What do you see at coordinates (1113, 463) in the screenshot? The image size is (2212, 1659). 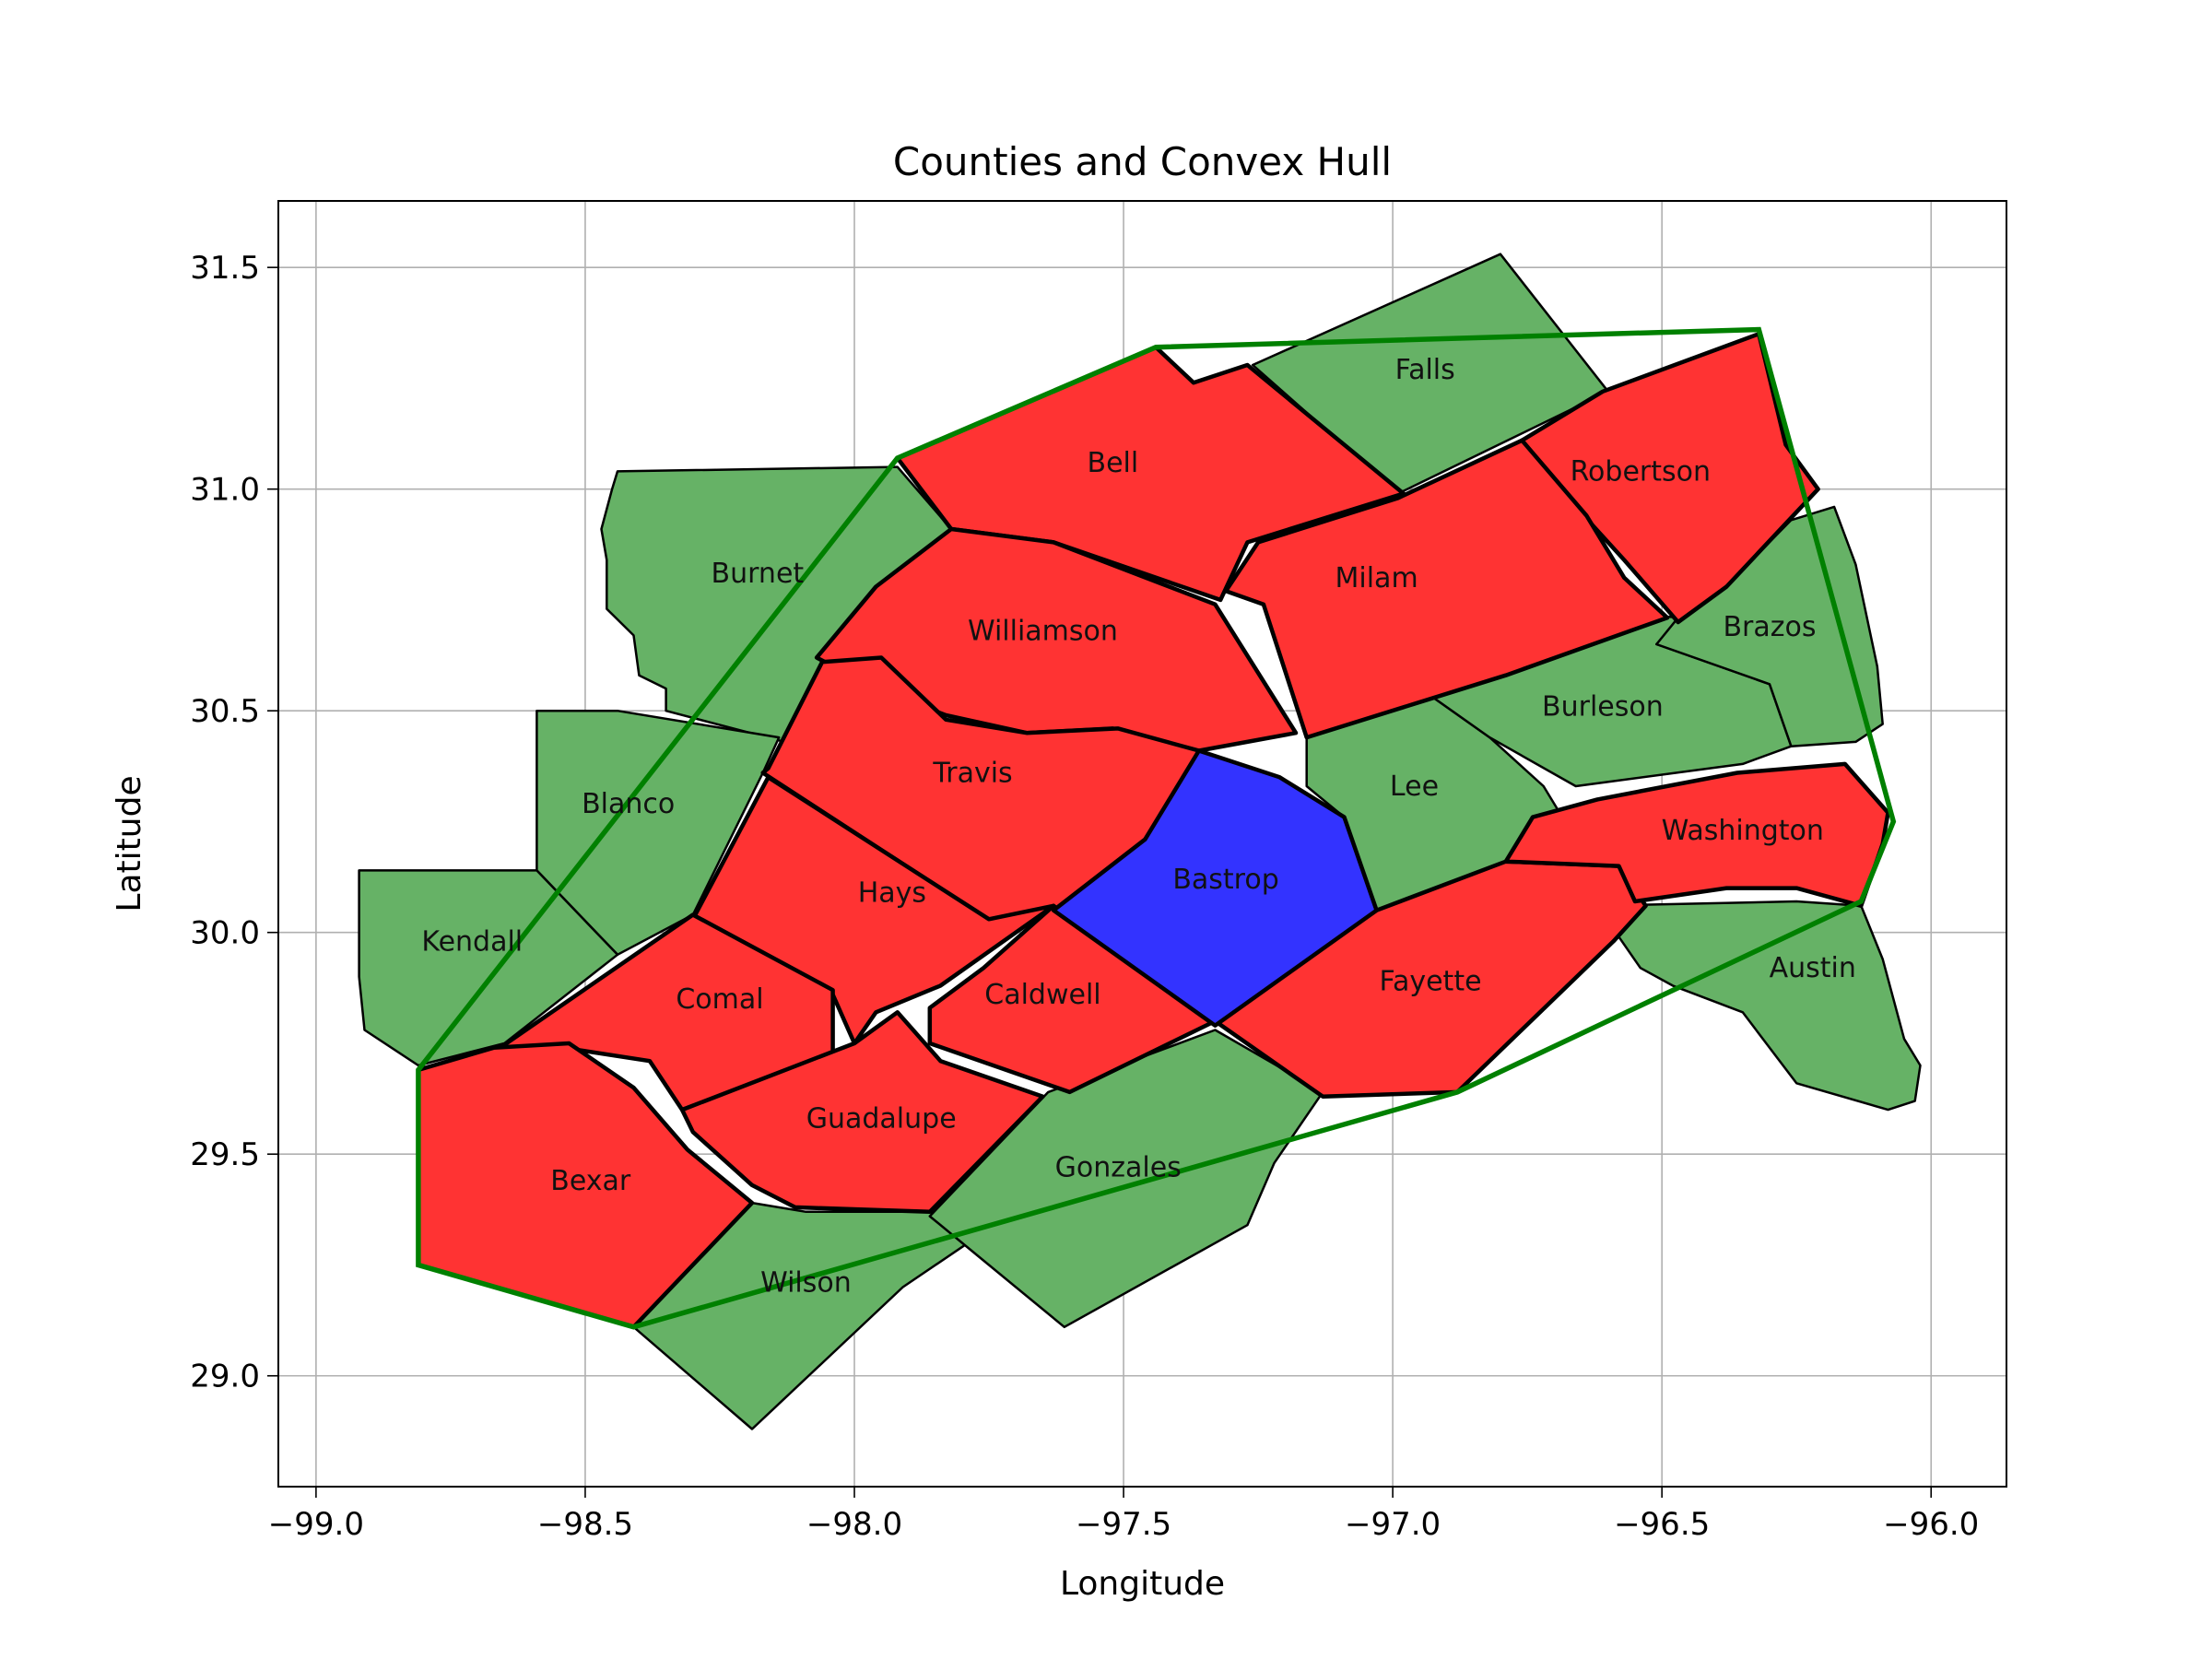 I see `county-label-bell: Bell` at bounding box center [1113, 463].